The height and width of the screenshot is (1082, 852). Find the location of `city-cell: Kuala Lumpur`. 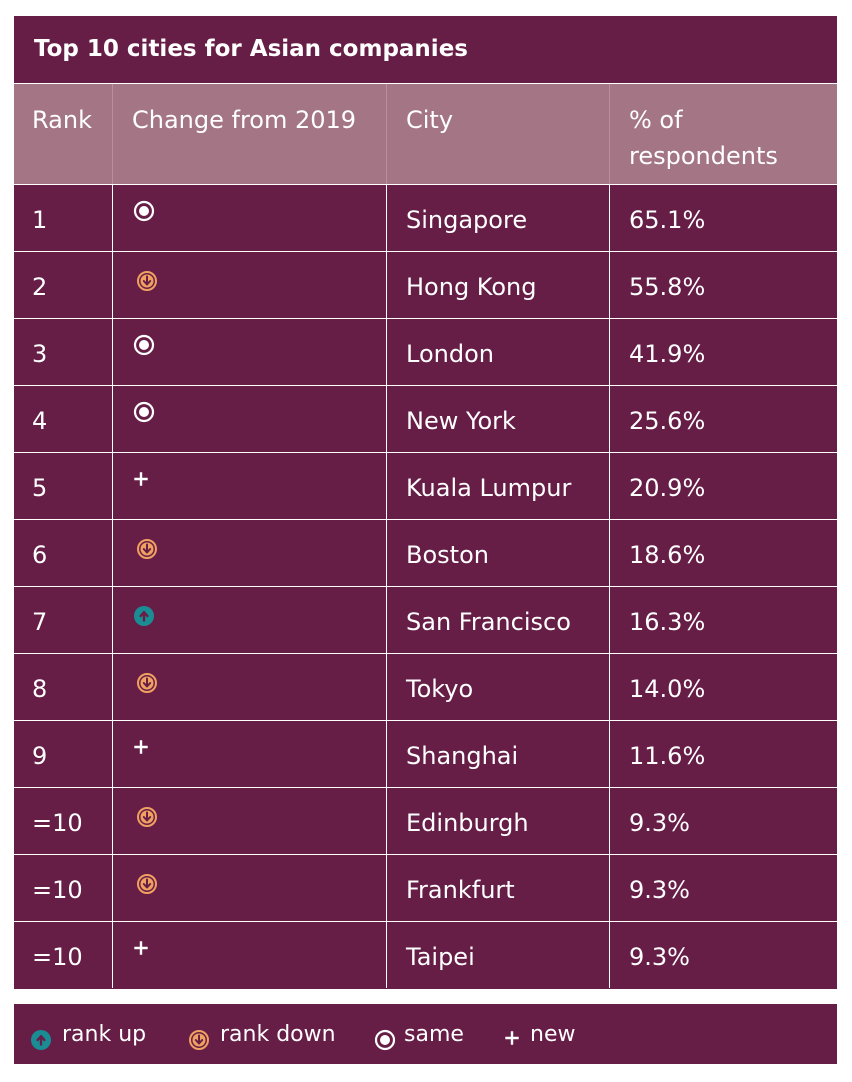

city-cell: Kuala Lumpur is located at coordinates (497, 486).